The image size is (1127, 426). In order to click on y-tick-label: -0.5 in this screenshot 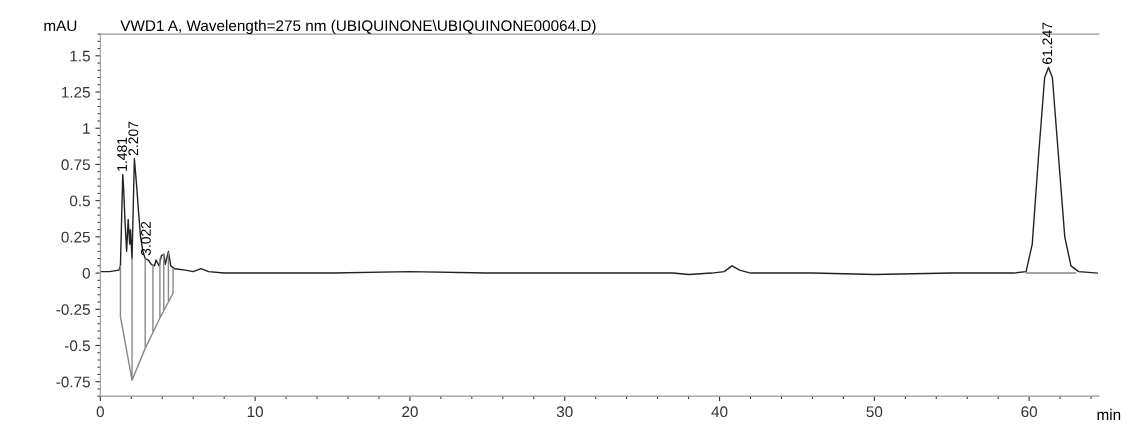, I will do `click(77, 346)`.